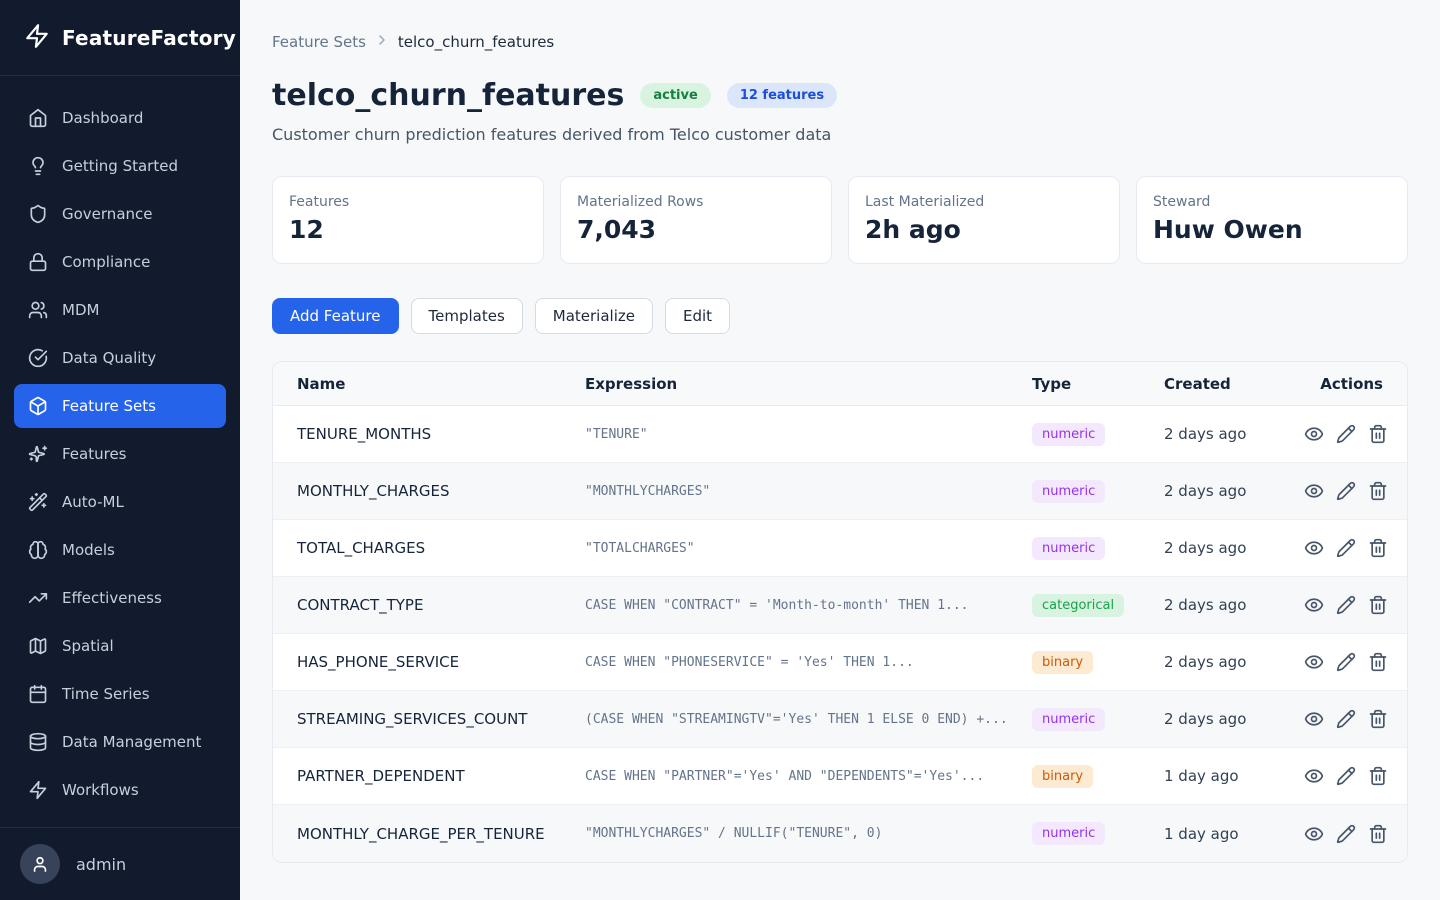  I want to click on sidebar-item-features: Features, so click(120, 454).